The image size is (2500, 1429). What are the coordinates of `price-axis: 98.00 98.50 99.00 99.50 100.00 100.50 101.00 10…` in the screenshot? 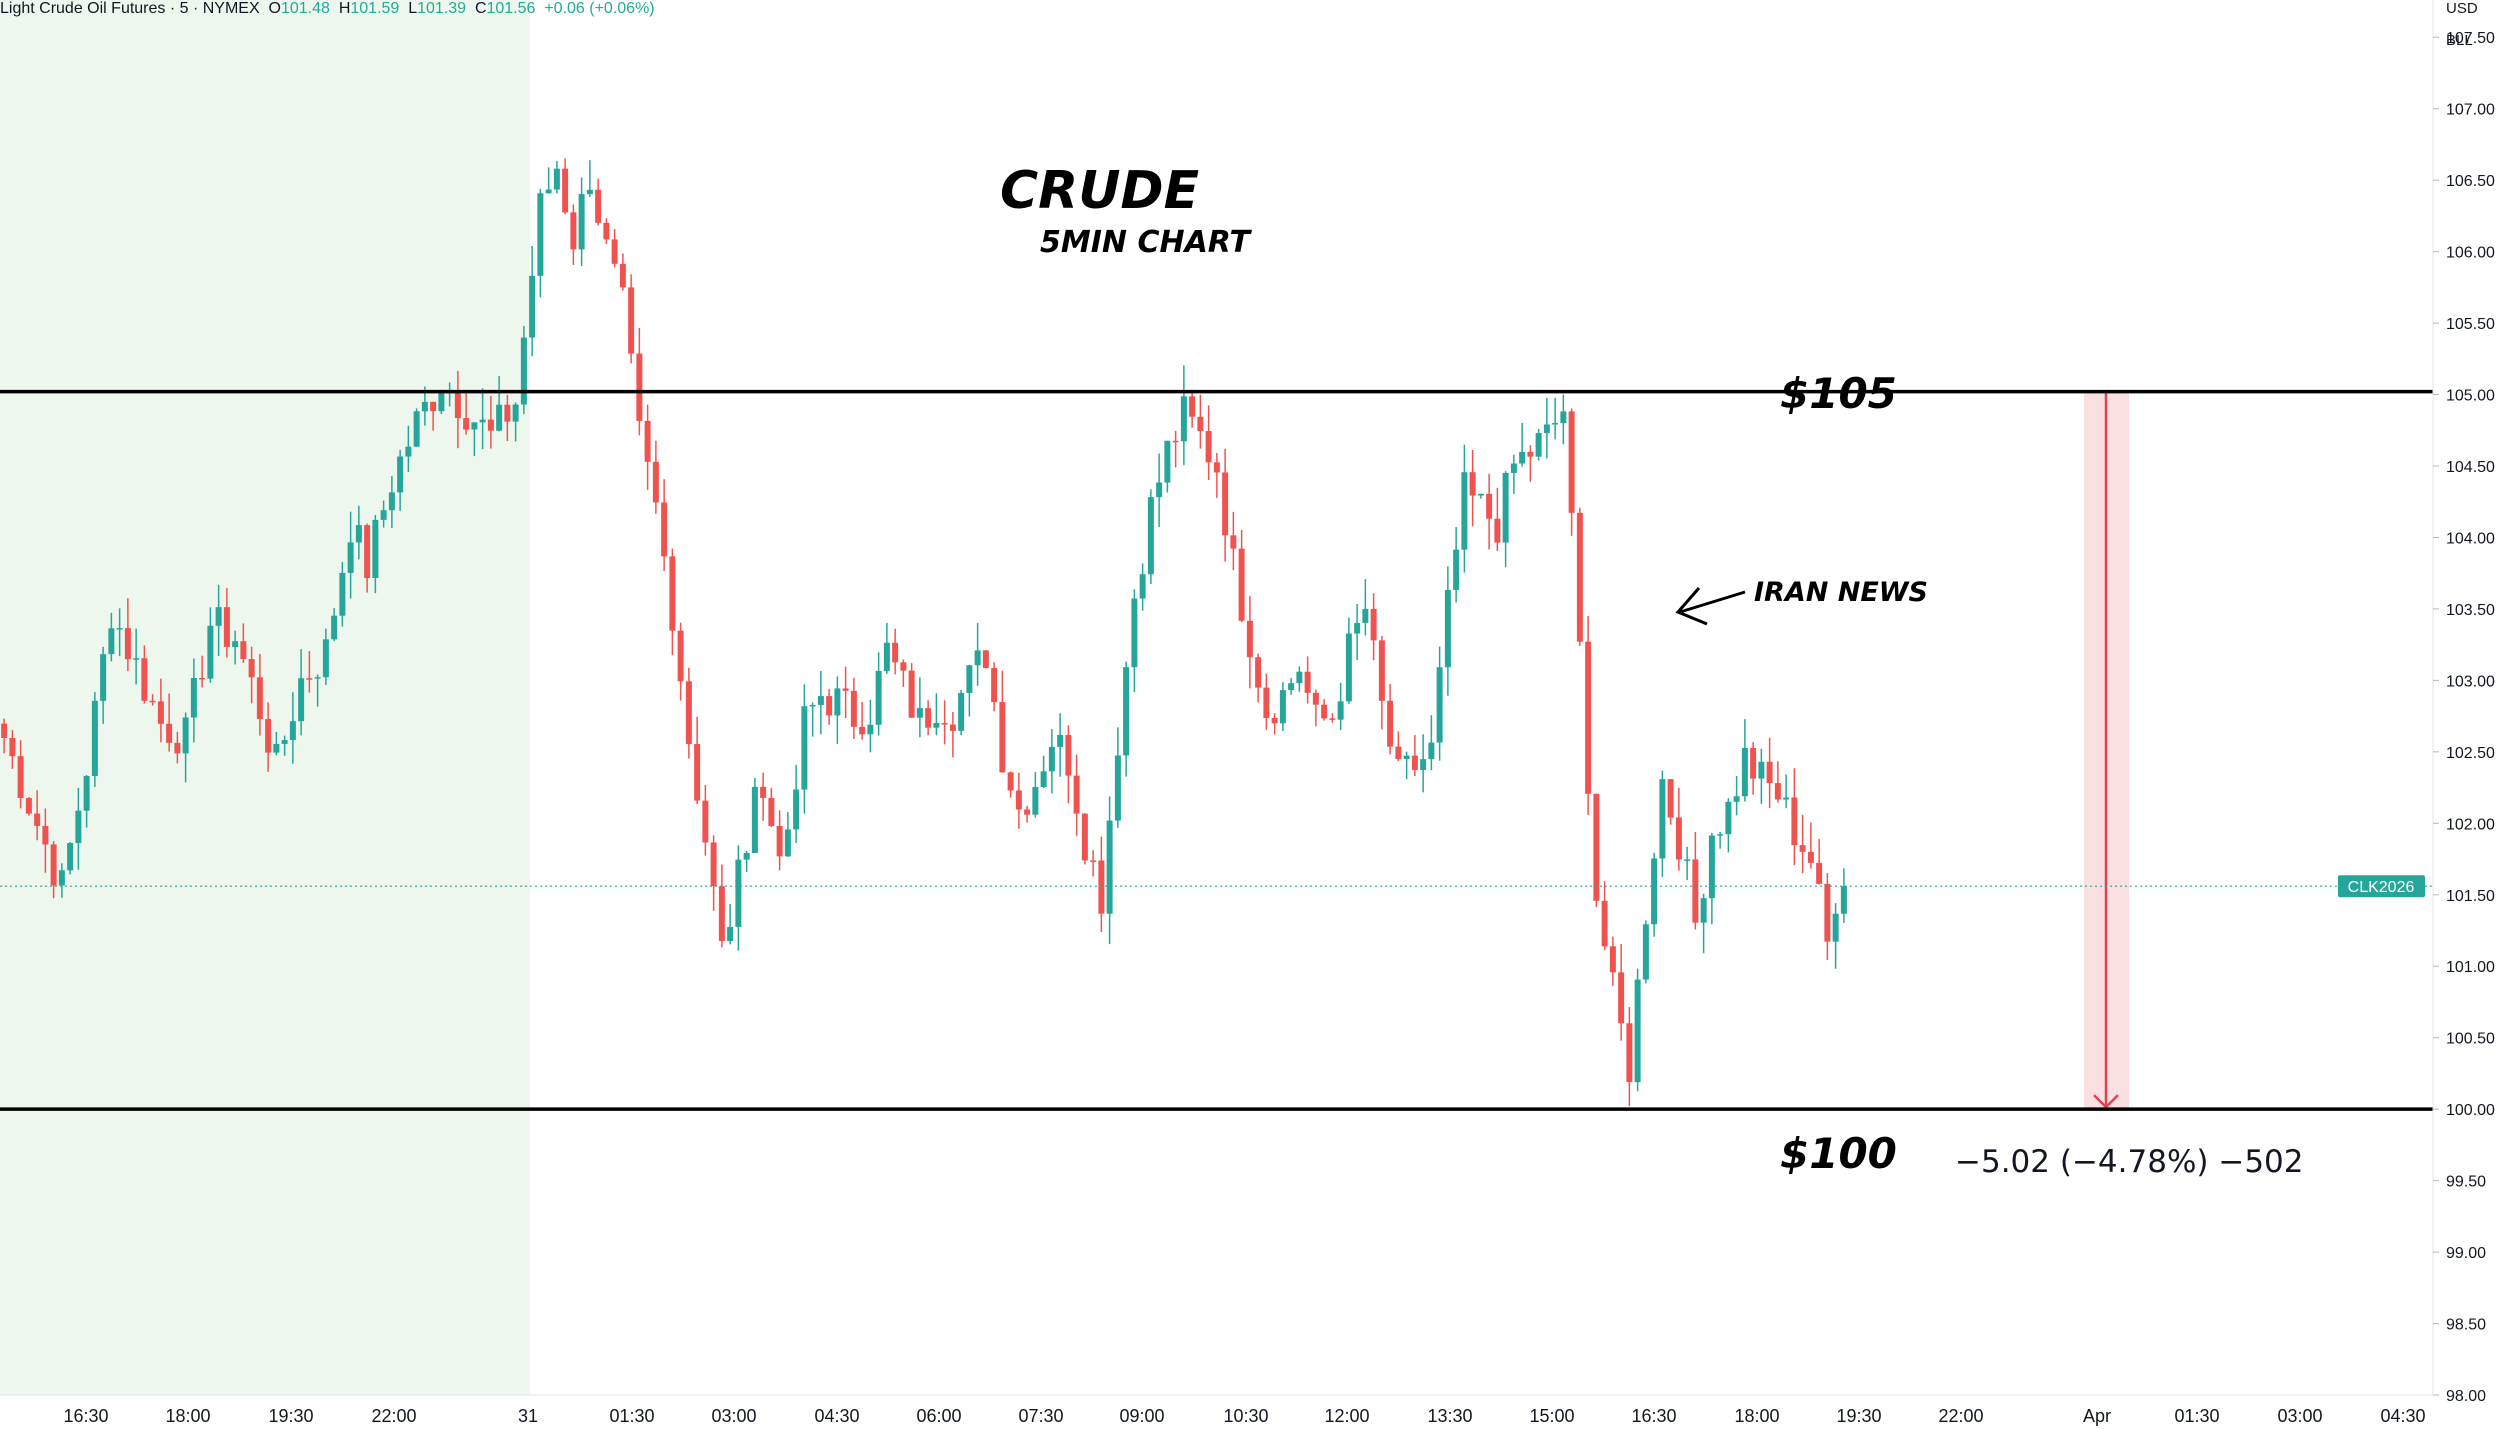 It's located at (2466, 714).